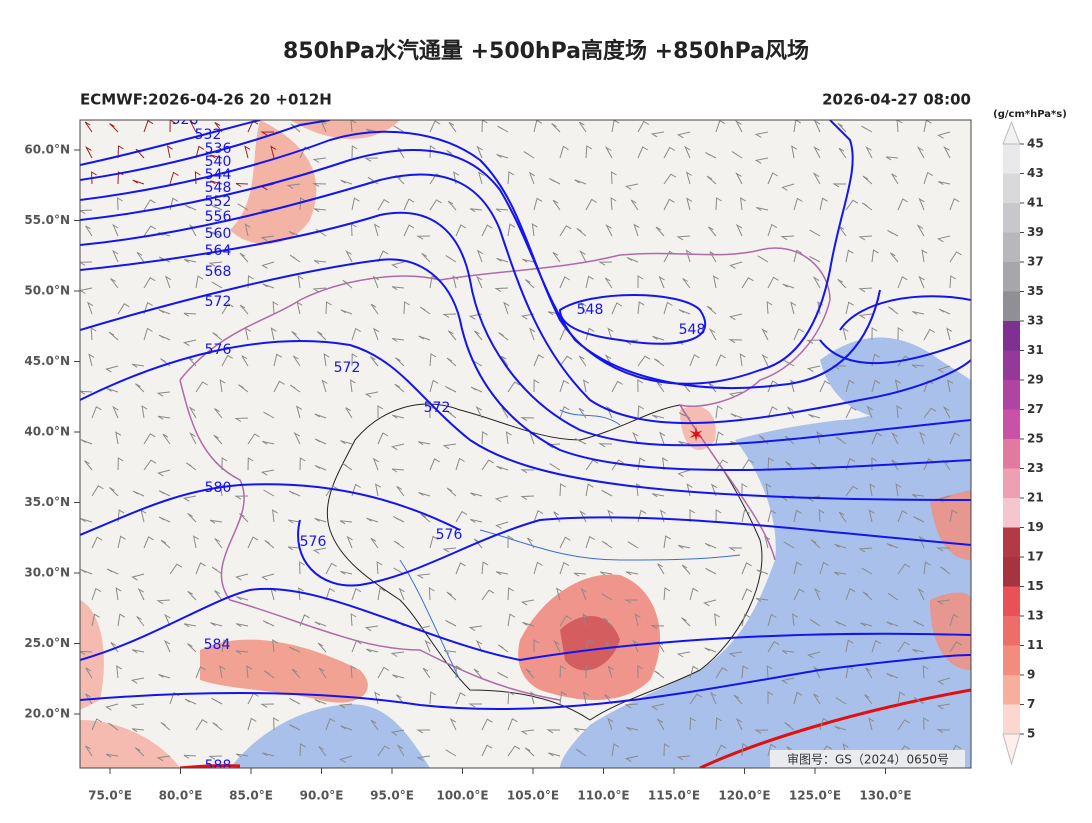 The image size is (1092, 823). Describe the element at coordinates (1030, 114) in the screenshot. I see `colorbar-unit: (g/cm*hPa*s)` at that location.